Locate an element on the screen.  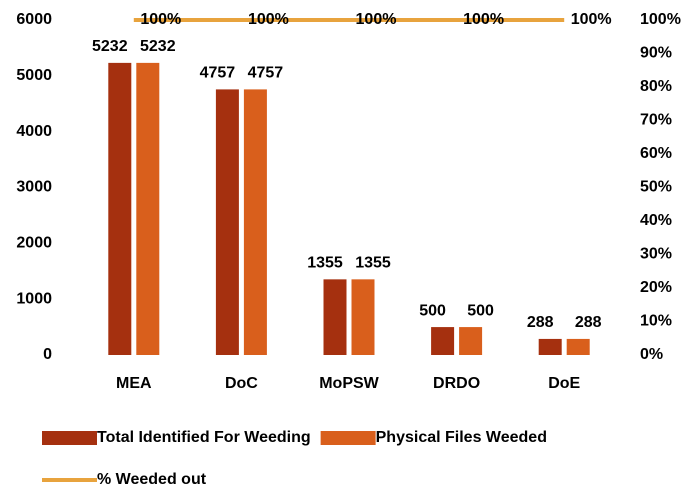
x-tick-label: DoE is located at coordinates (564, 383).